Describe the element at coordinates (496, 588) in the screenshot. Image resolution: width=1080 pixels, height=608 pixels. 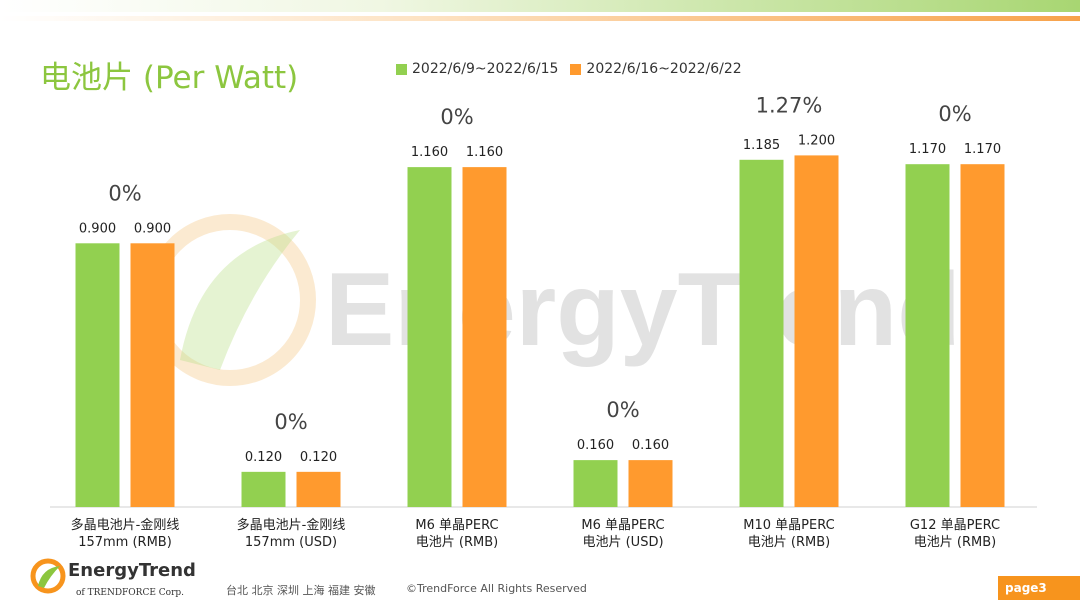
I see `footer-copyright: ©TrendForce All Rights Reserved` at that location.